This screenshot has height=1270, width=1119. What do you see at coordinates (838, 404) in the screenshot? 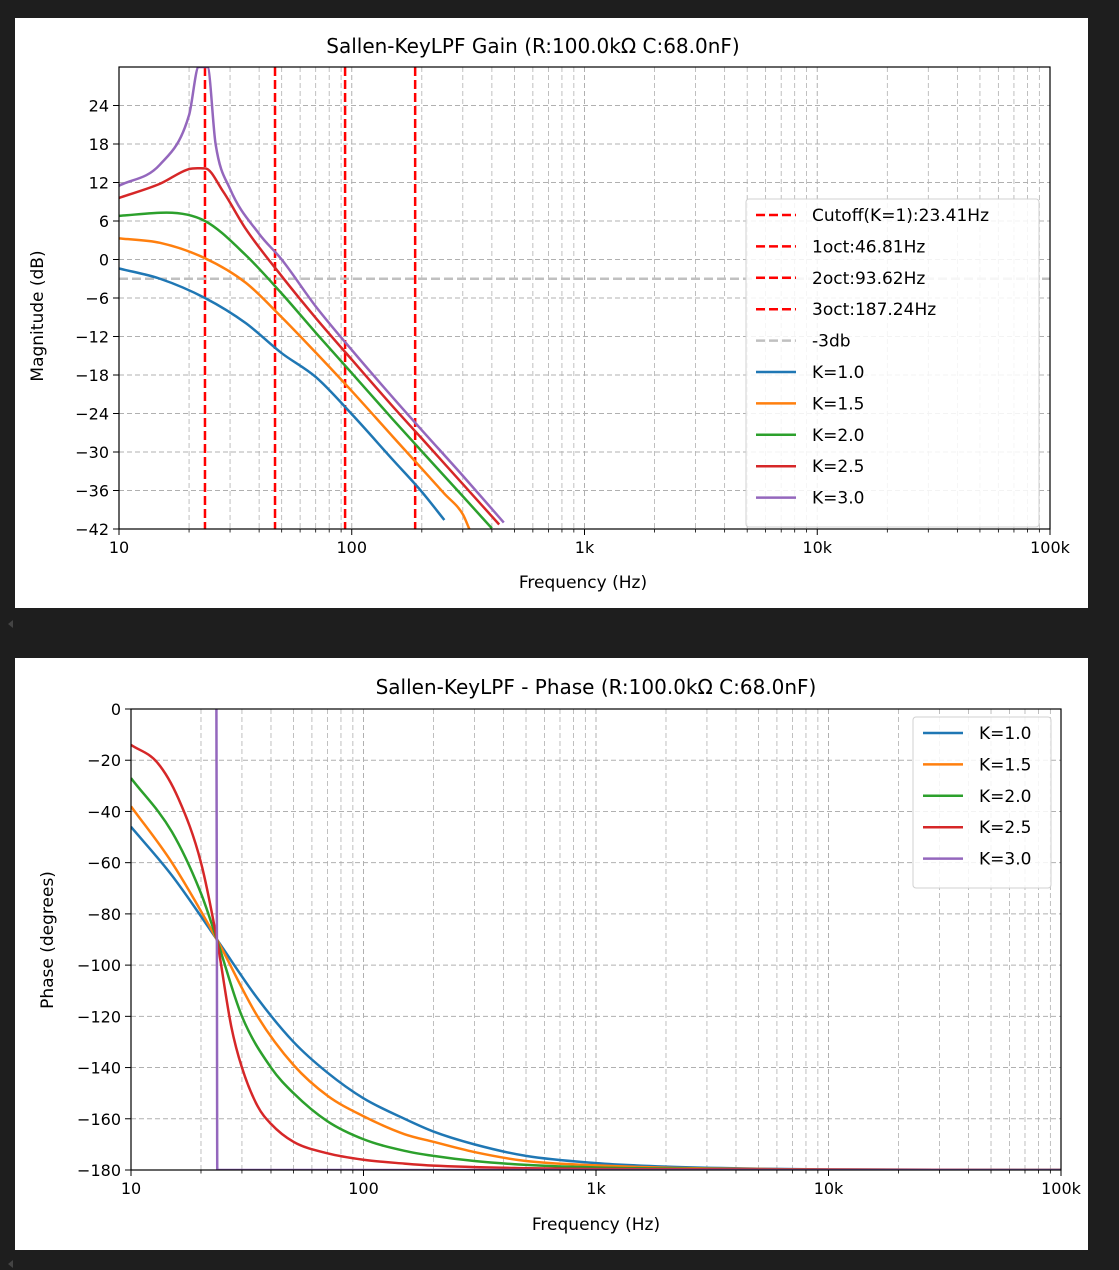
I see `gain-legend-label-k-1-5: K=1.5` at bounding box center [838, 404].